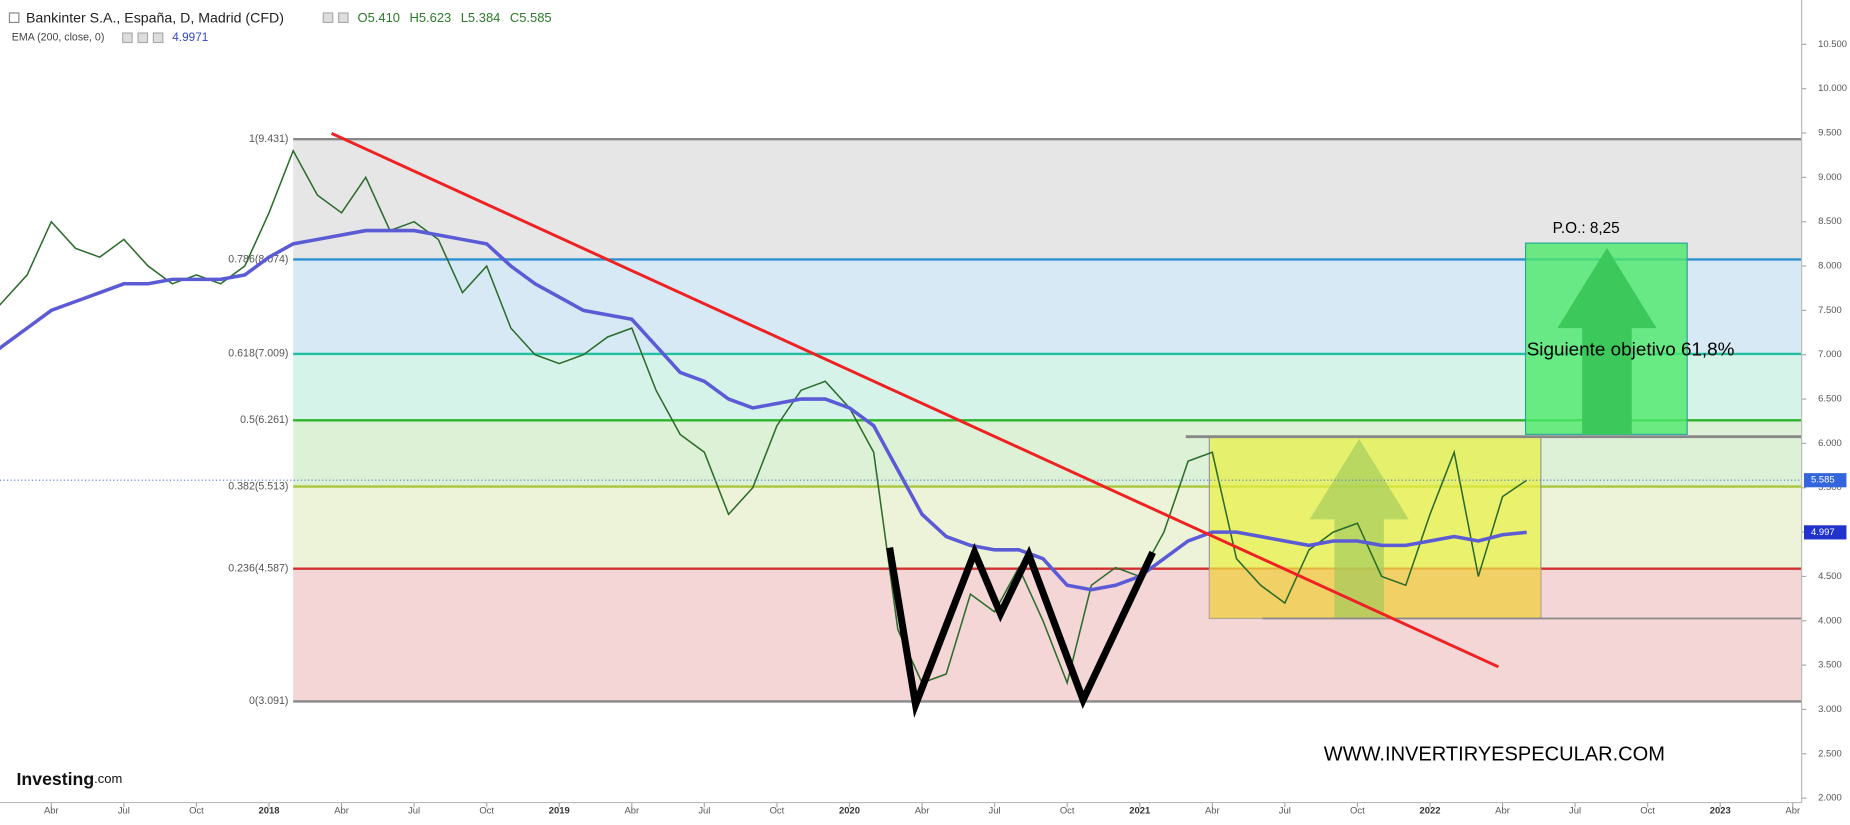  Describe the element at coordinates (70, 779) in the screenshot. I see `logo: Investing.com` at that location.